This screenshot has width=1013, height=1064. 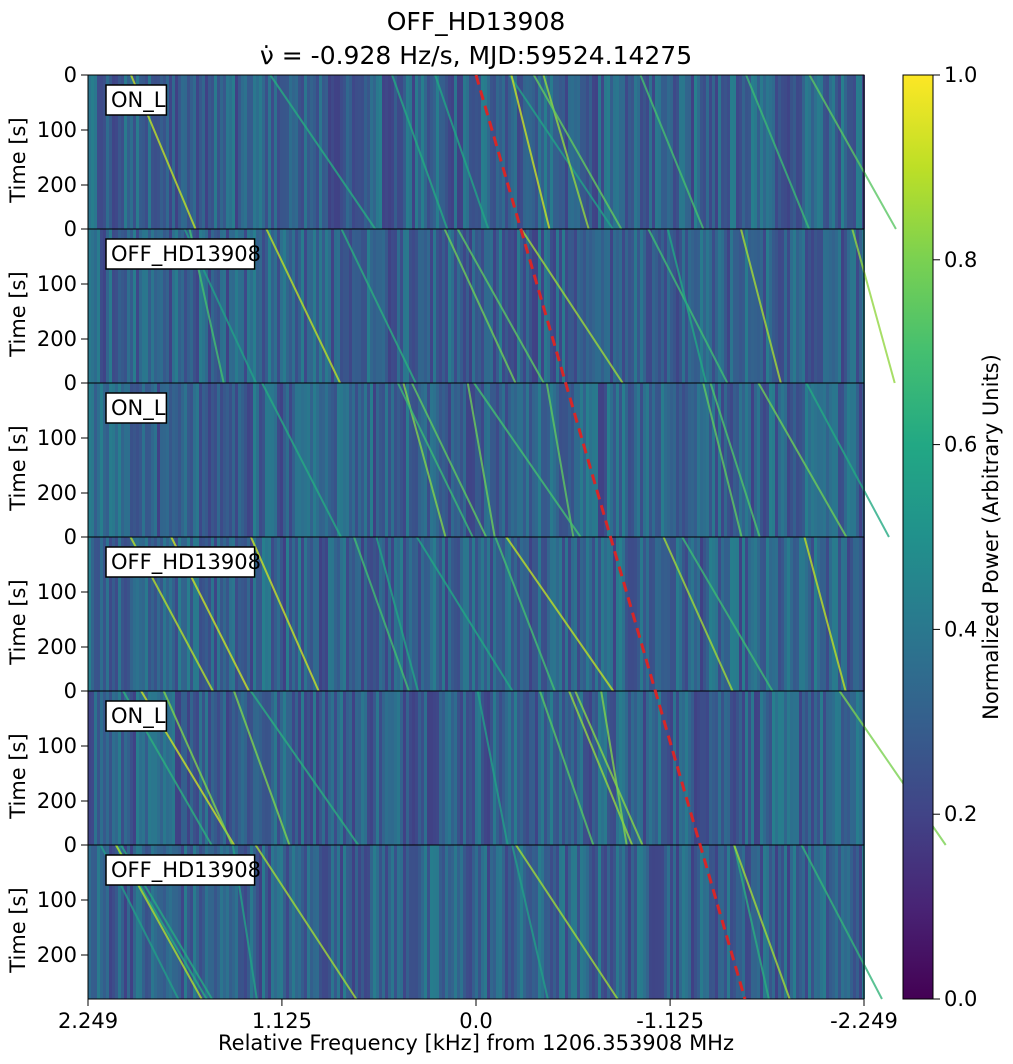 I want to click on panel-3: ON_L, so click(x=488, y=460).